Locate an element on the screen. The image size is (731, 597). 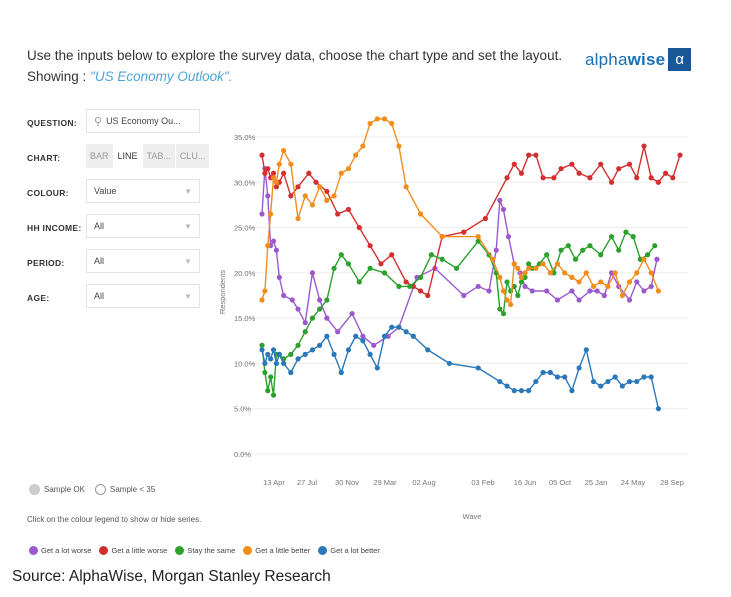
legend-item-lot-worse: Get a lot worse is located at coordinates (60, 550).